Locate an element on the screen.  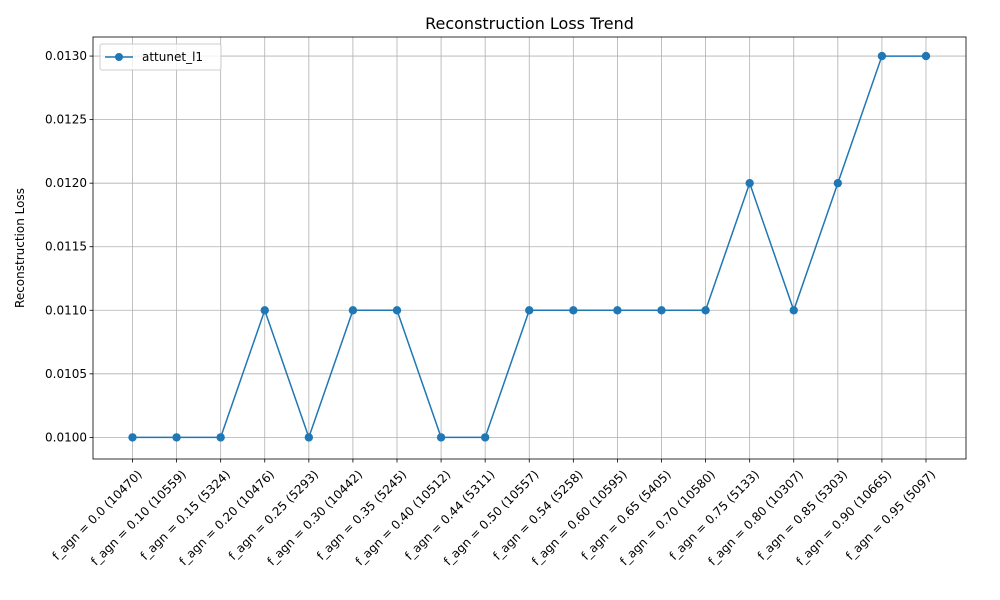
y-tick-label: 0.0110 is located at coordinates (66, 310).